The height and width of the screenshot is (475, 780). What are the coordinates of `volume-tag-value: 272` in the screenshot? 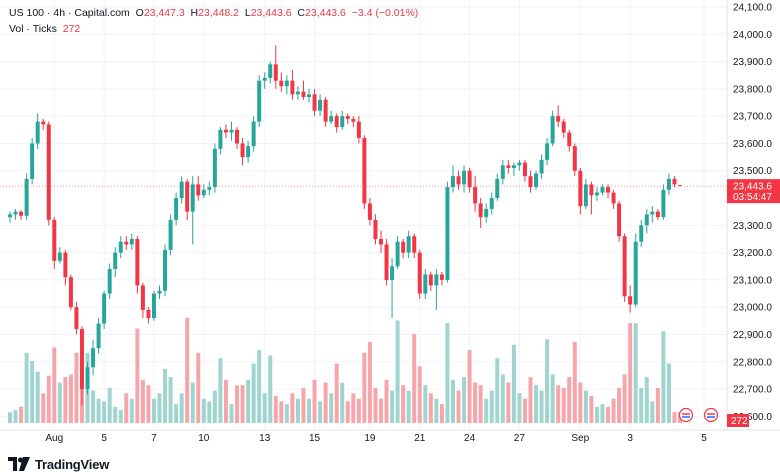 It's located at (739, 421).